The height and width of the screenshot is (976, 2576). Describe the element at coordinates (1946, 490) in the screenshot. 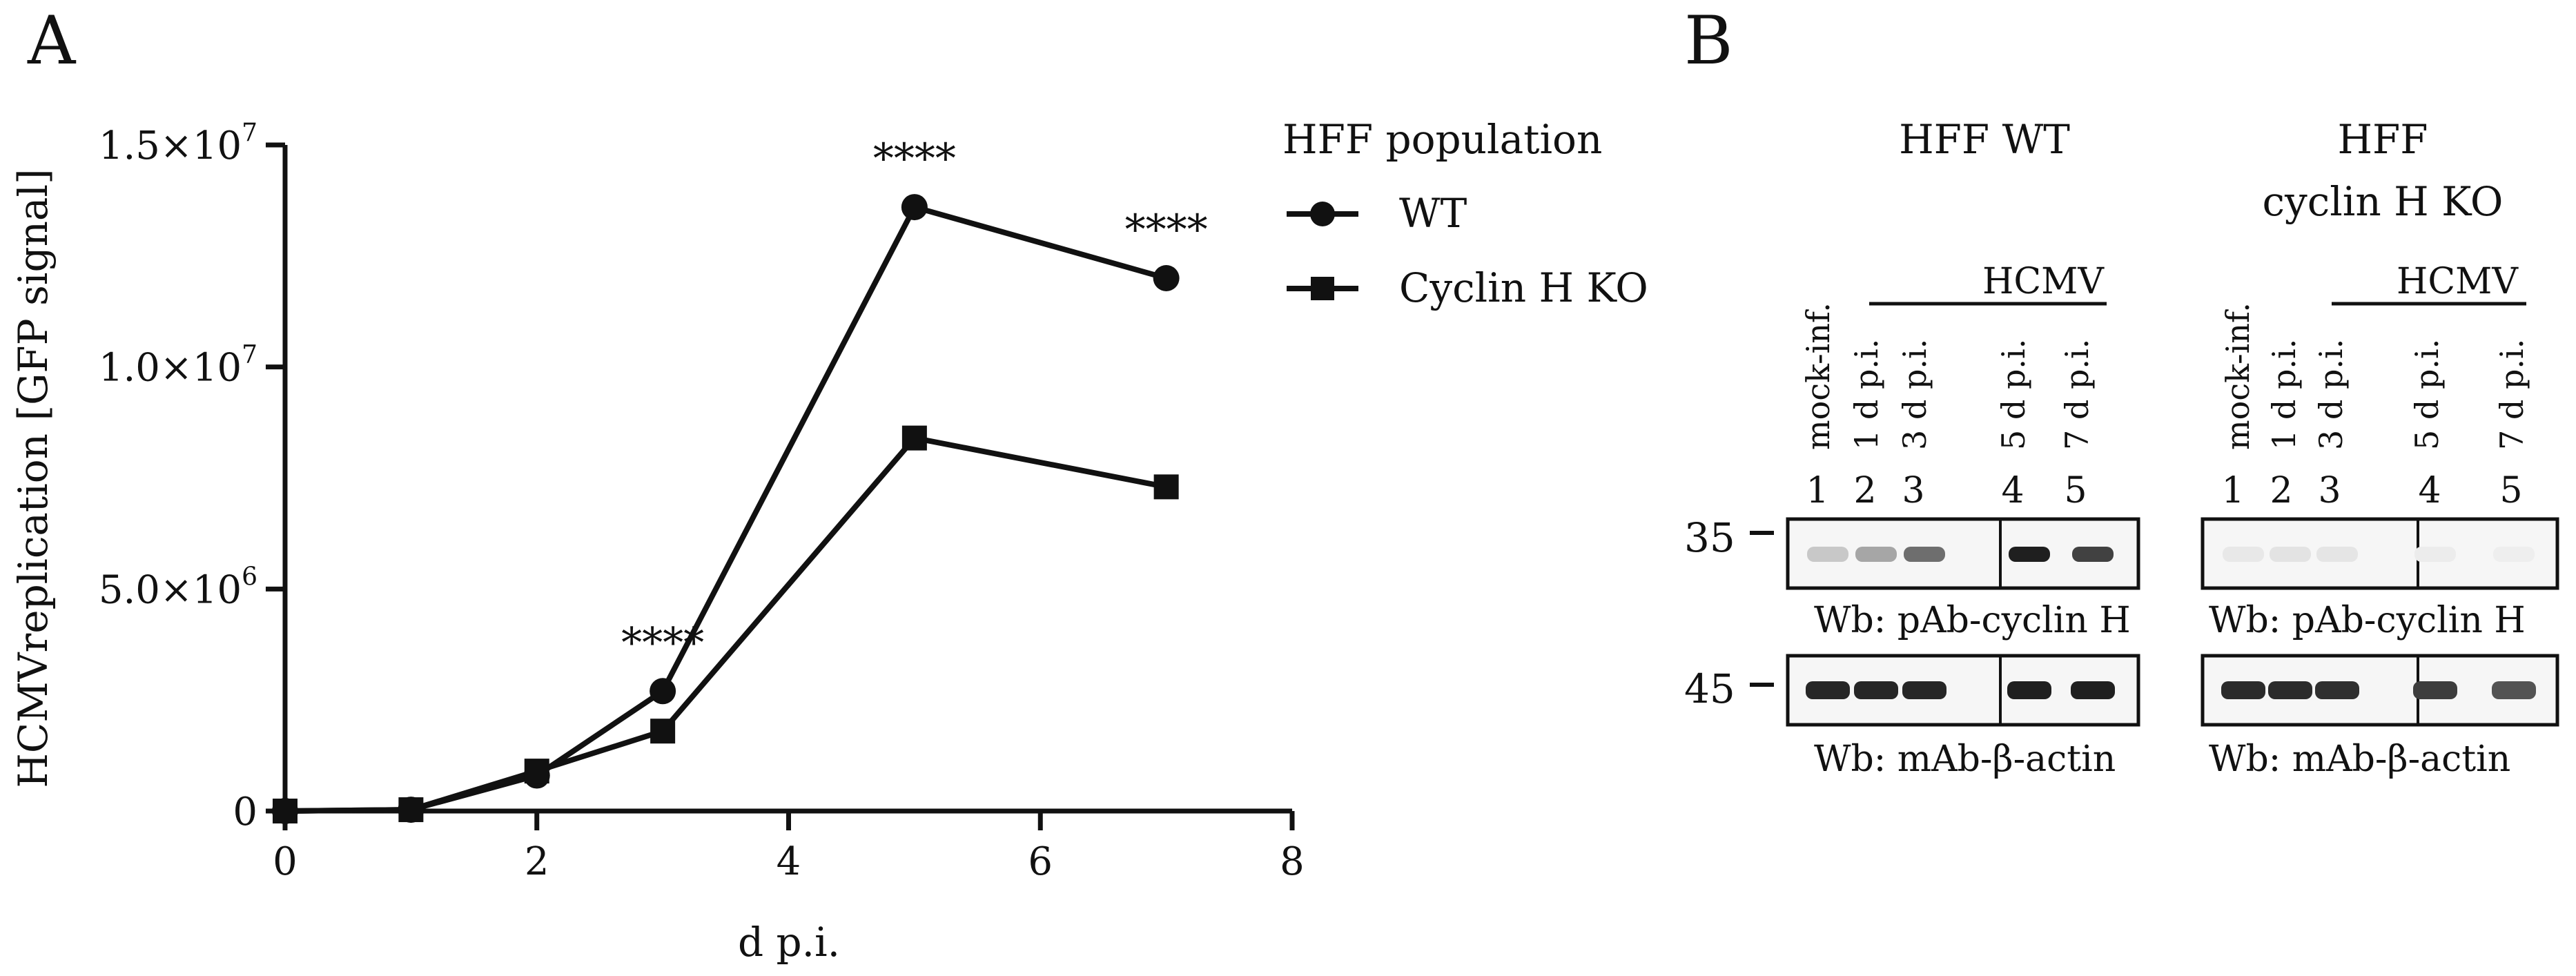

I see `lane-numbers-wt: 1 2 3 4 5` at that location.